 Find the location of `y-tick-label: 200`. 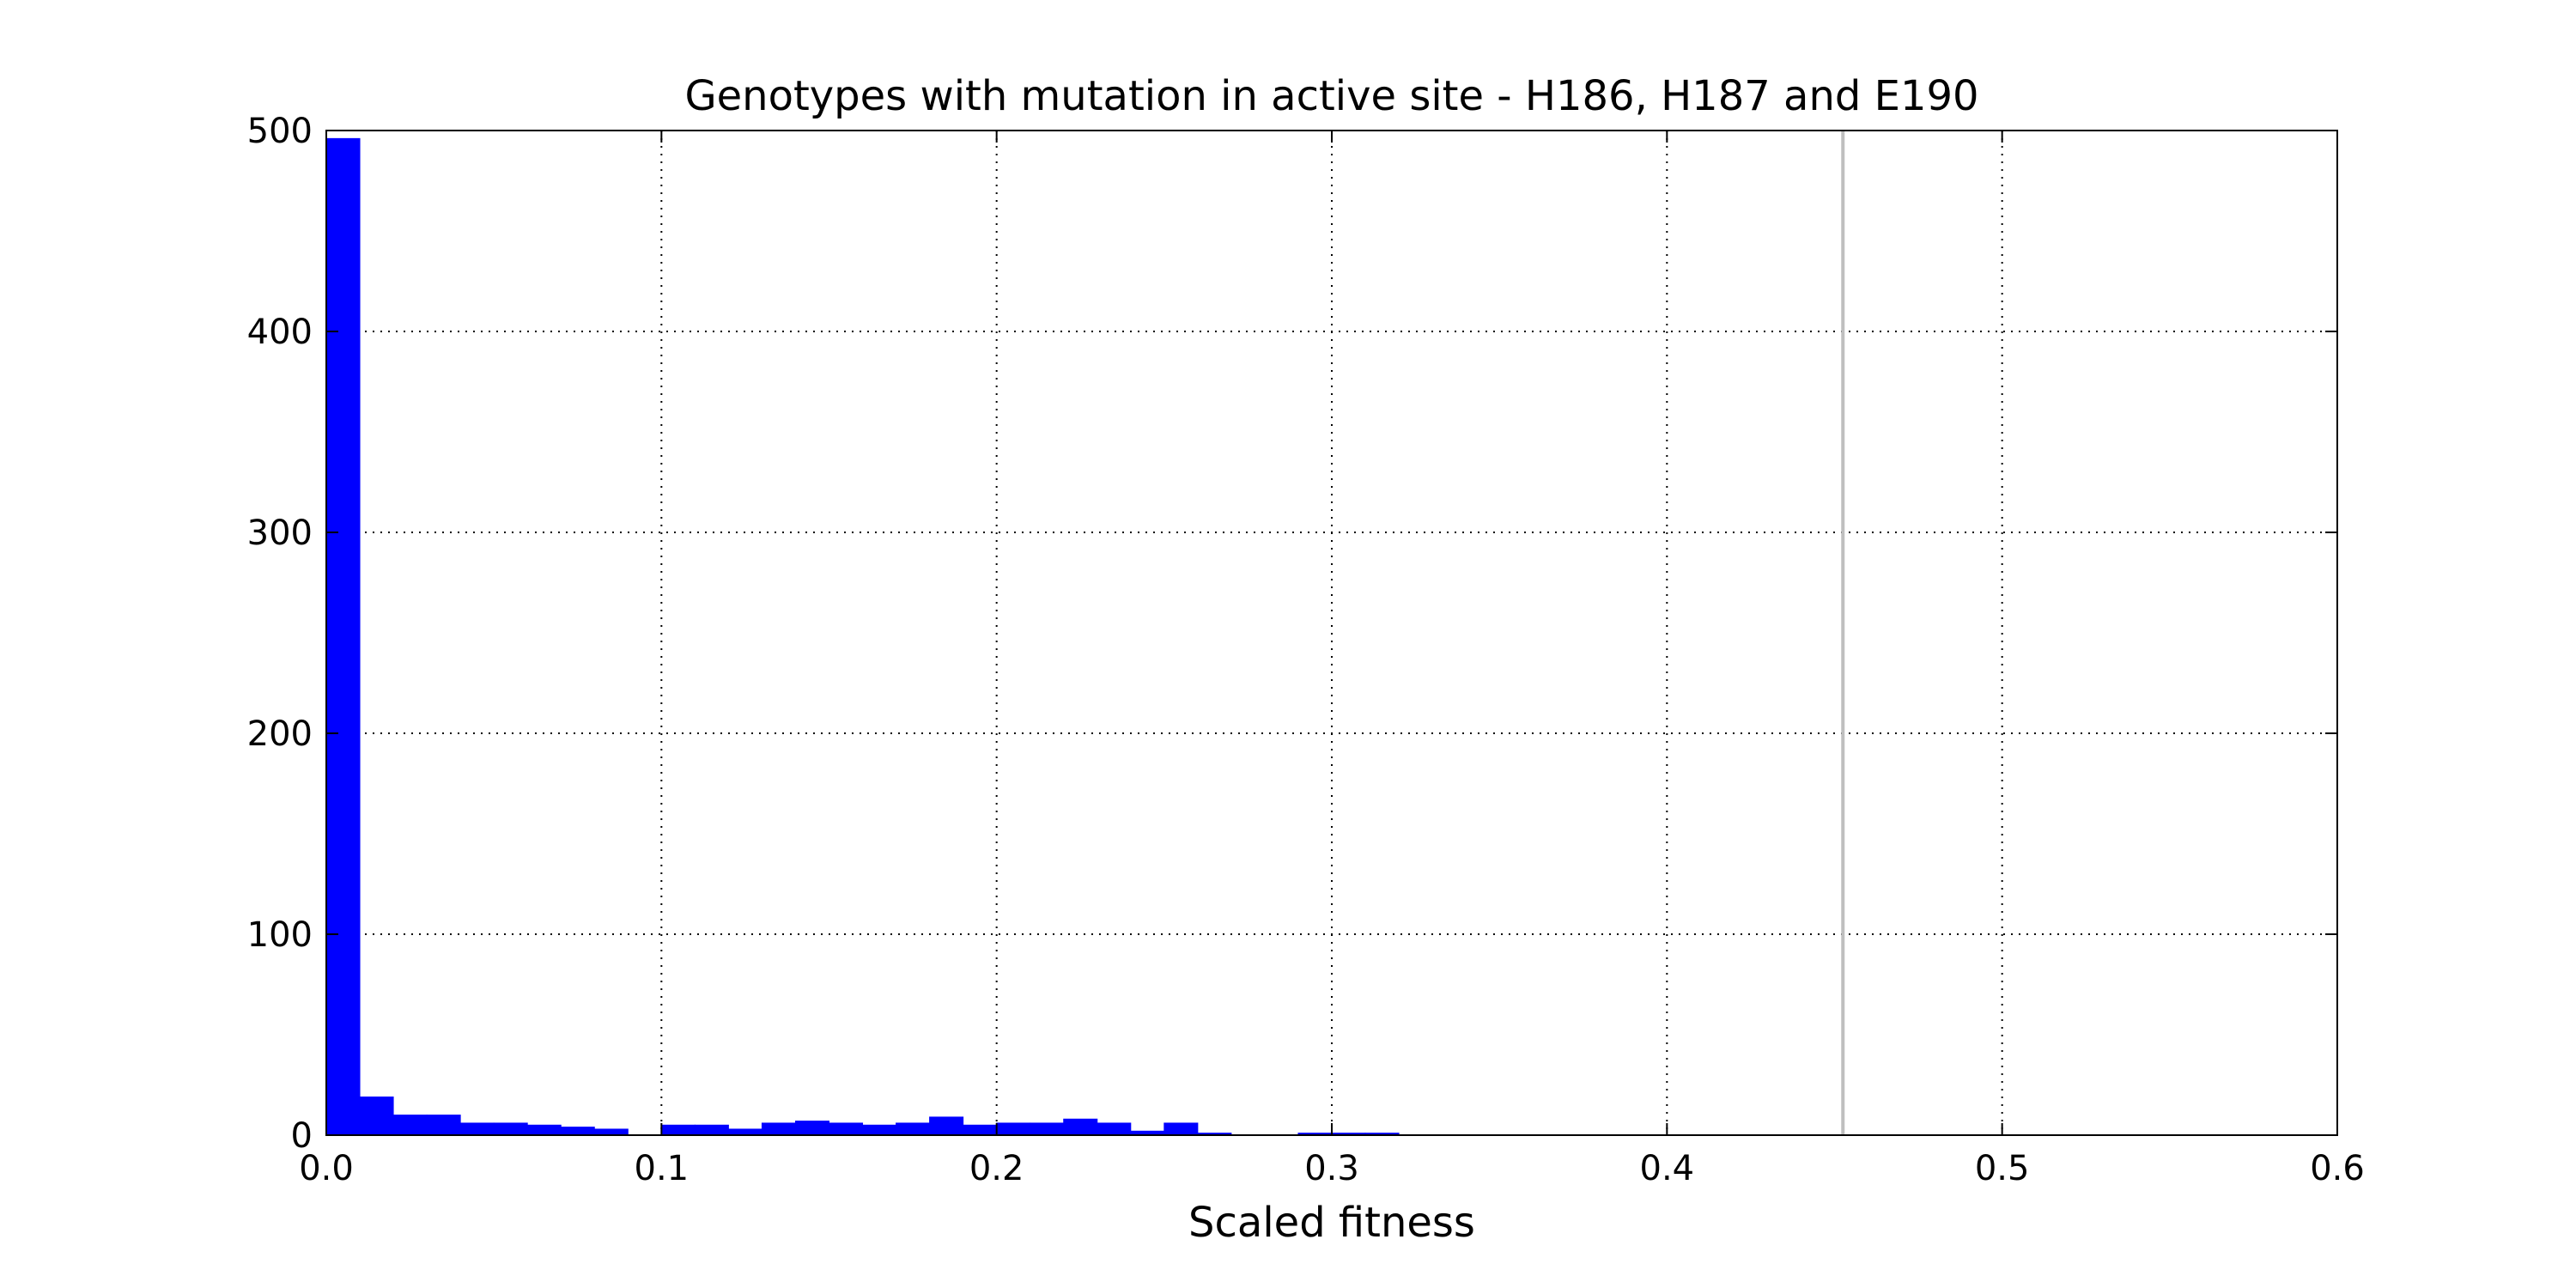

y-tick-label: 200 is located at coordinates (280, 734).